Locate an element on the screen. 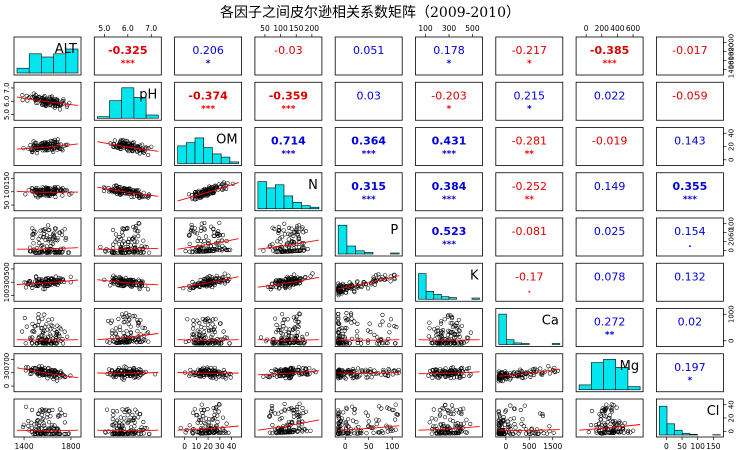  significance-stars: *** is located at coordinates (449, 200).